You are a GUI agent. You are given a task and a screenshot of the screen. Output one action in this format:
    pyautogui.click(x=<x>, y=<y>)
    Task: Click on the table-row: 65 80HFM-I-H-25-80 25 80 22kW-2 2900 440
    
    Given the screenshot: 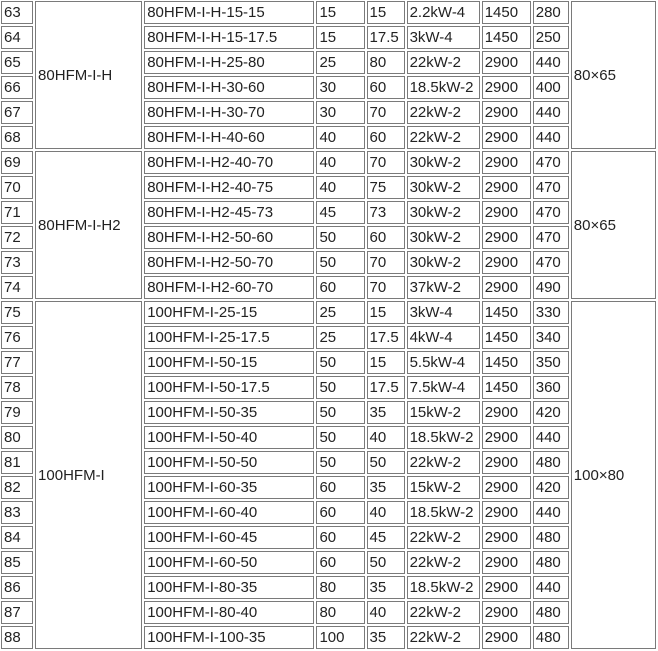 What is the action you would take?
    pyautogui.click(x=328, y=62)
    